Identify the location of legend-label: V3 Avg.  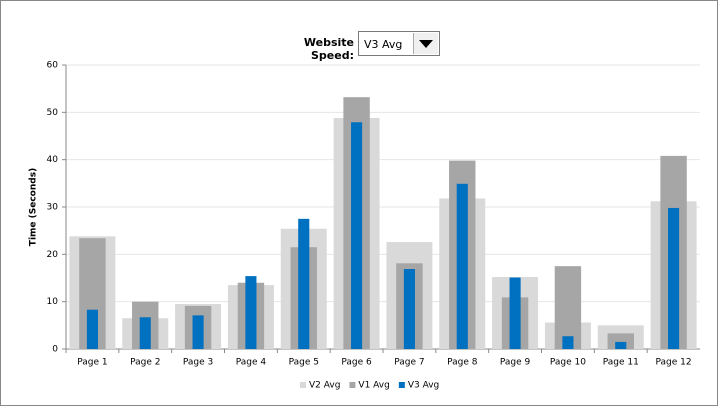
(423, 386).